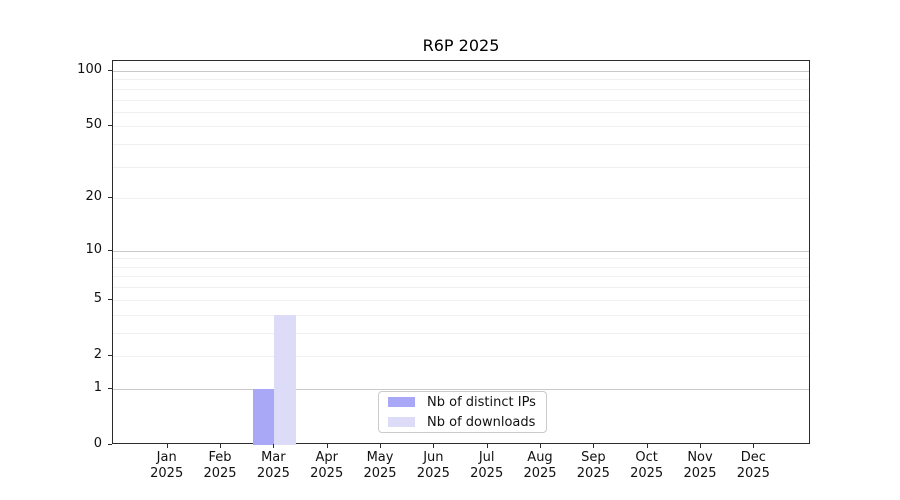  I want to click on month-label: Oct, so click(646, 457).